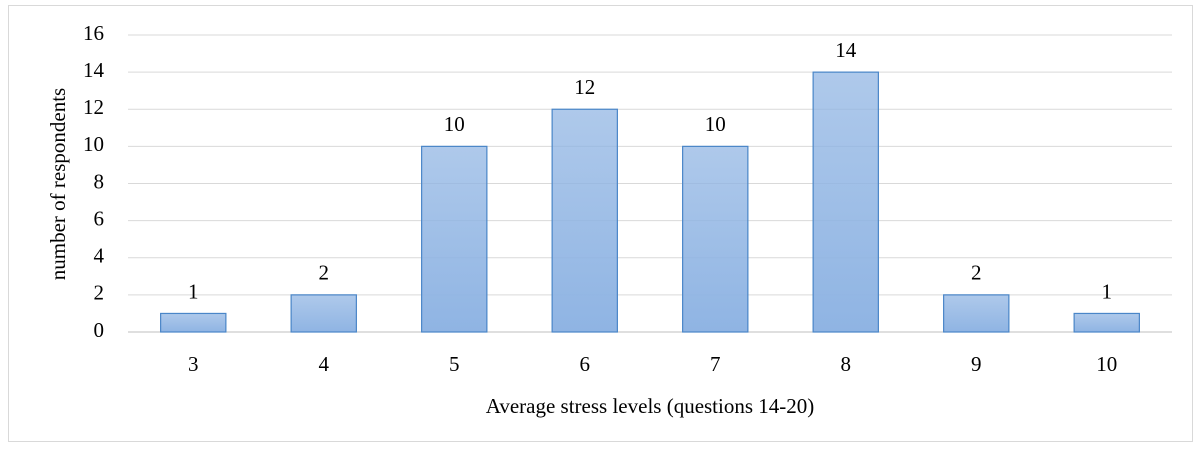 The width and height of the screenshot is (1201, 454). Describe the element at coordinates (584, 87) in the screenshot. I see `data-label: 12` at that location.